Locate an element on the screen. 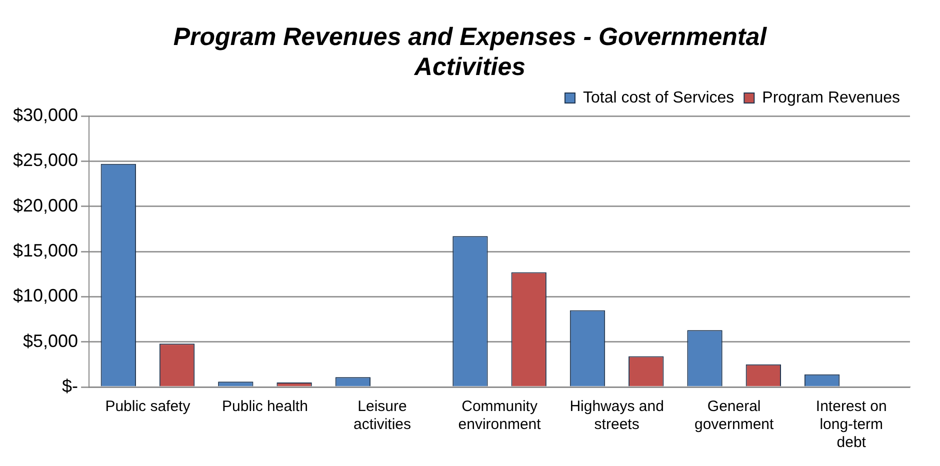 This screenshot has height=466, width=940. y-tick-label: $20,000 is located at coordinates (45, 205).